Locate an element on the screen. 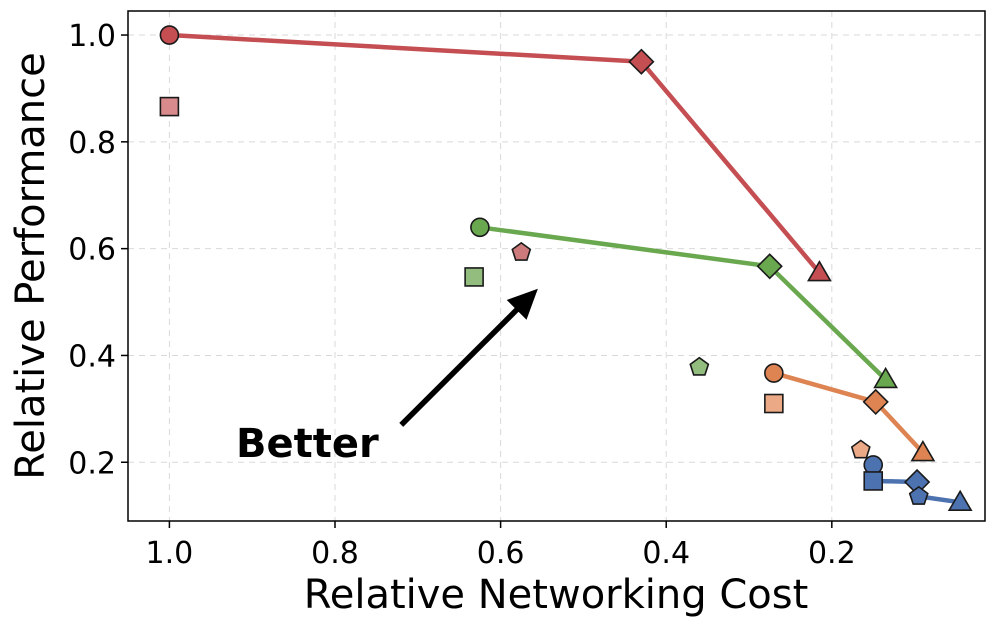 The height and width of the screenshot is (627, 996). blue-line-triangle-marker is located at coordinates (960, 500).